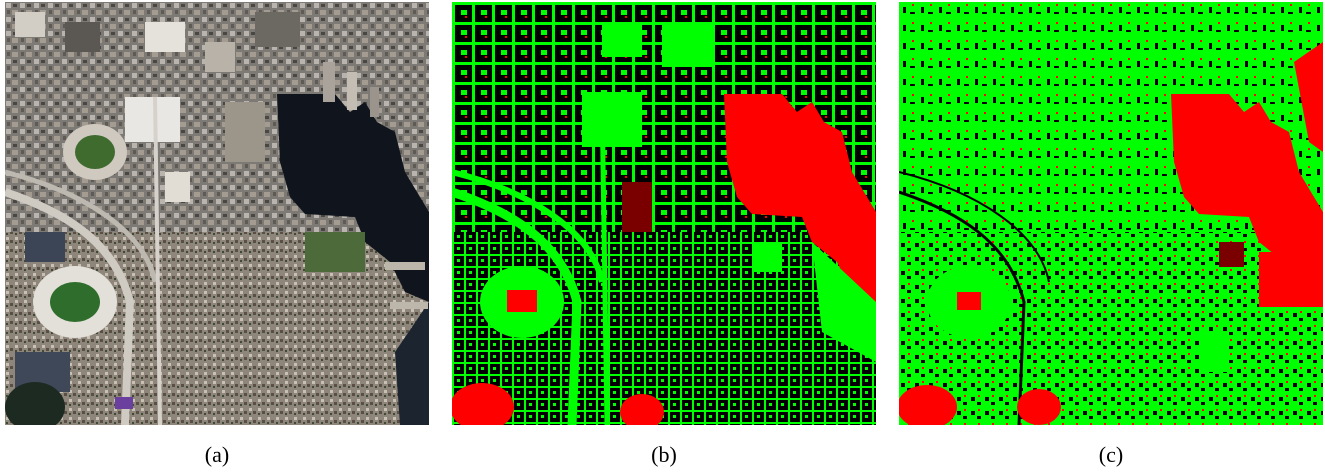  Describe the element at coordinates (1111, 454) in the screenshot. I see `caption-c: (c)` at that location.